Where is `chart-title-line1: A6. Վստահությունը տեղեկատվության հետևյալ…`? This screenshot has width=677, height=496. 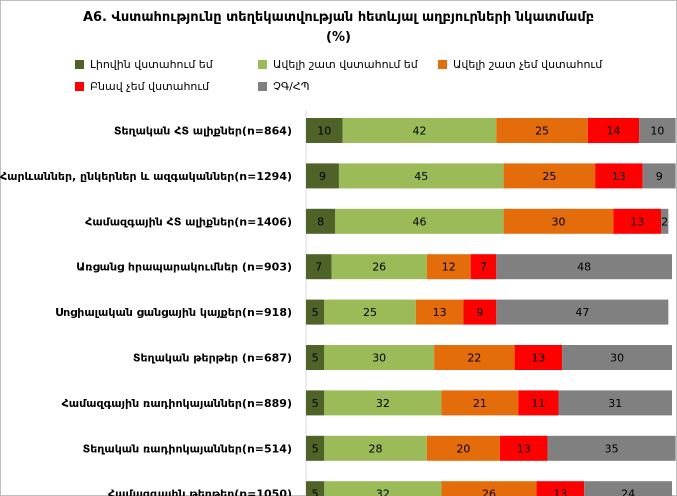
chart-title-line1: A6. Վստահությունը տեղեկատվության հետևյալ… is located at coordinates (338, 17).